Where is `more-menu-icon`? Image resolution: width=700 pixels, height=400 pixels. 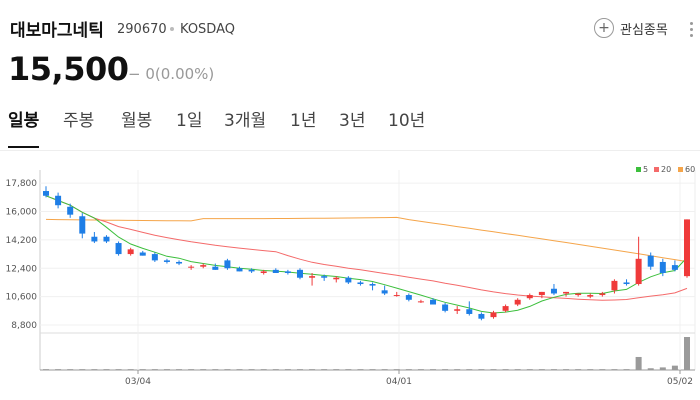 more-menu-icon is located at coordinates (692, 31).